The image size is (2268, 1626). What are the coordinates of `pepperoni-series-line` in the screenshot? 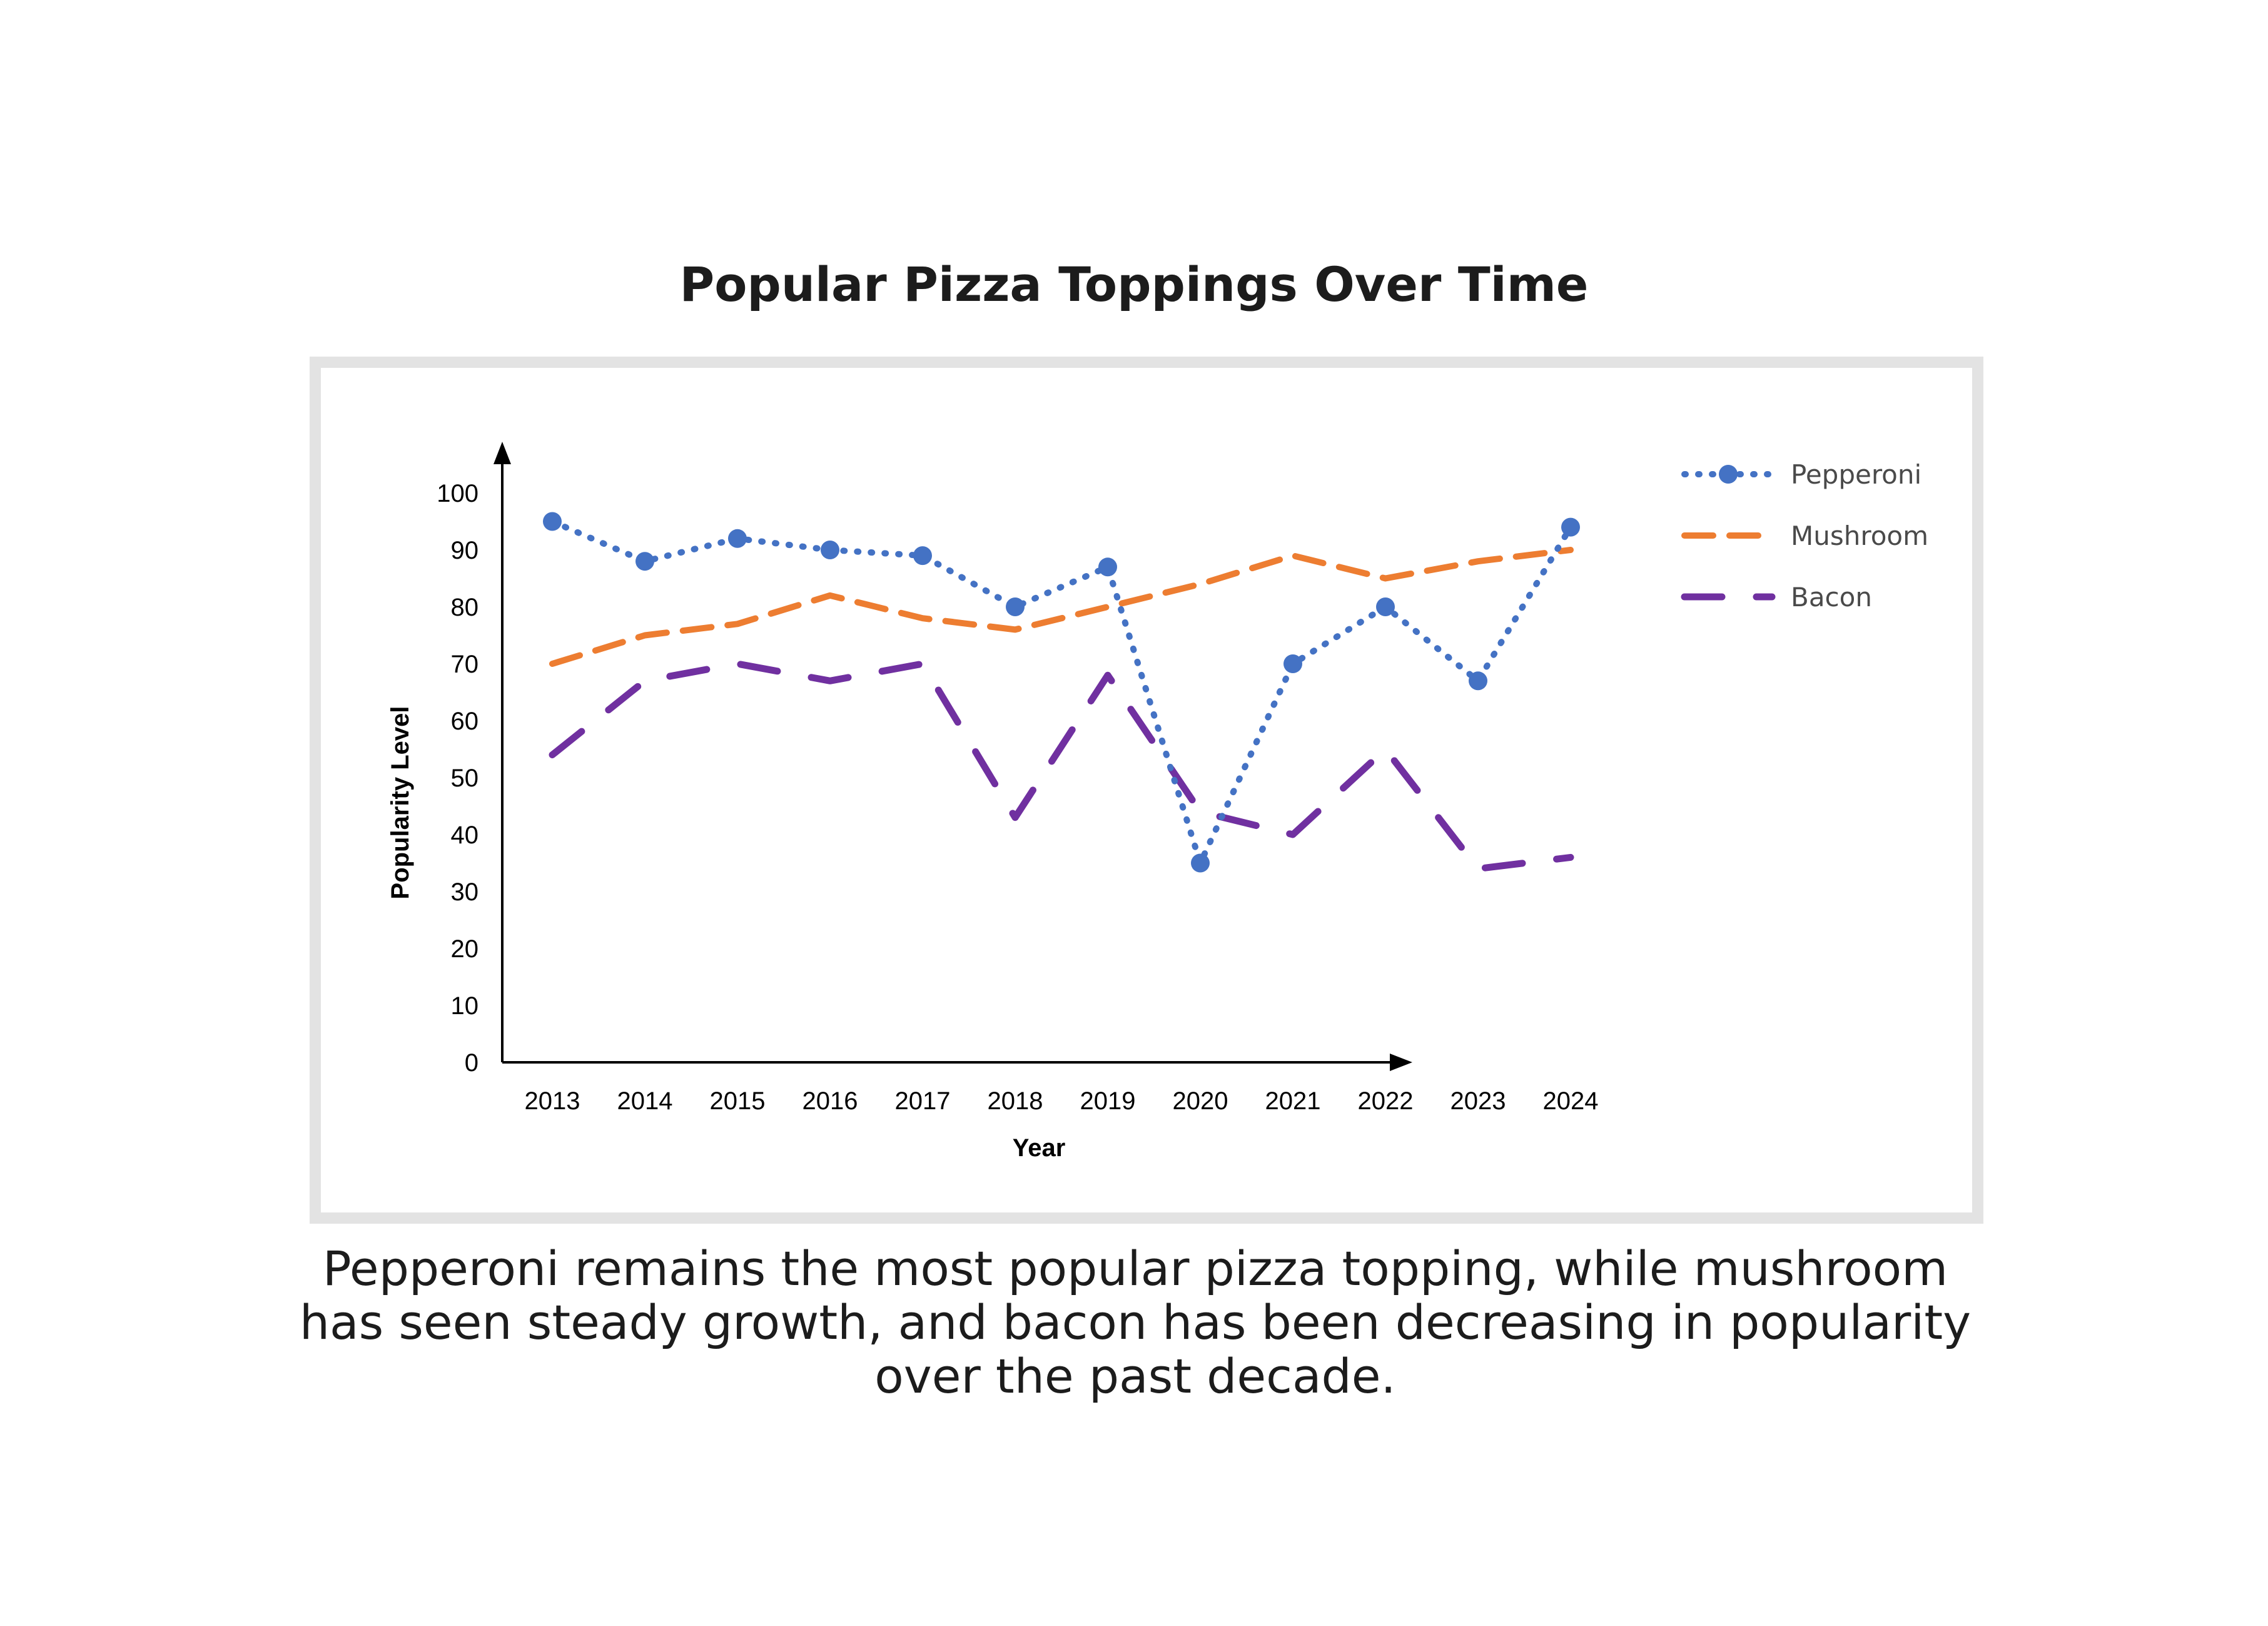 It's located at (1061, 692).